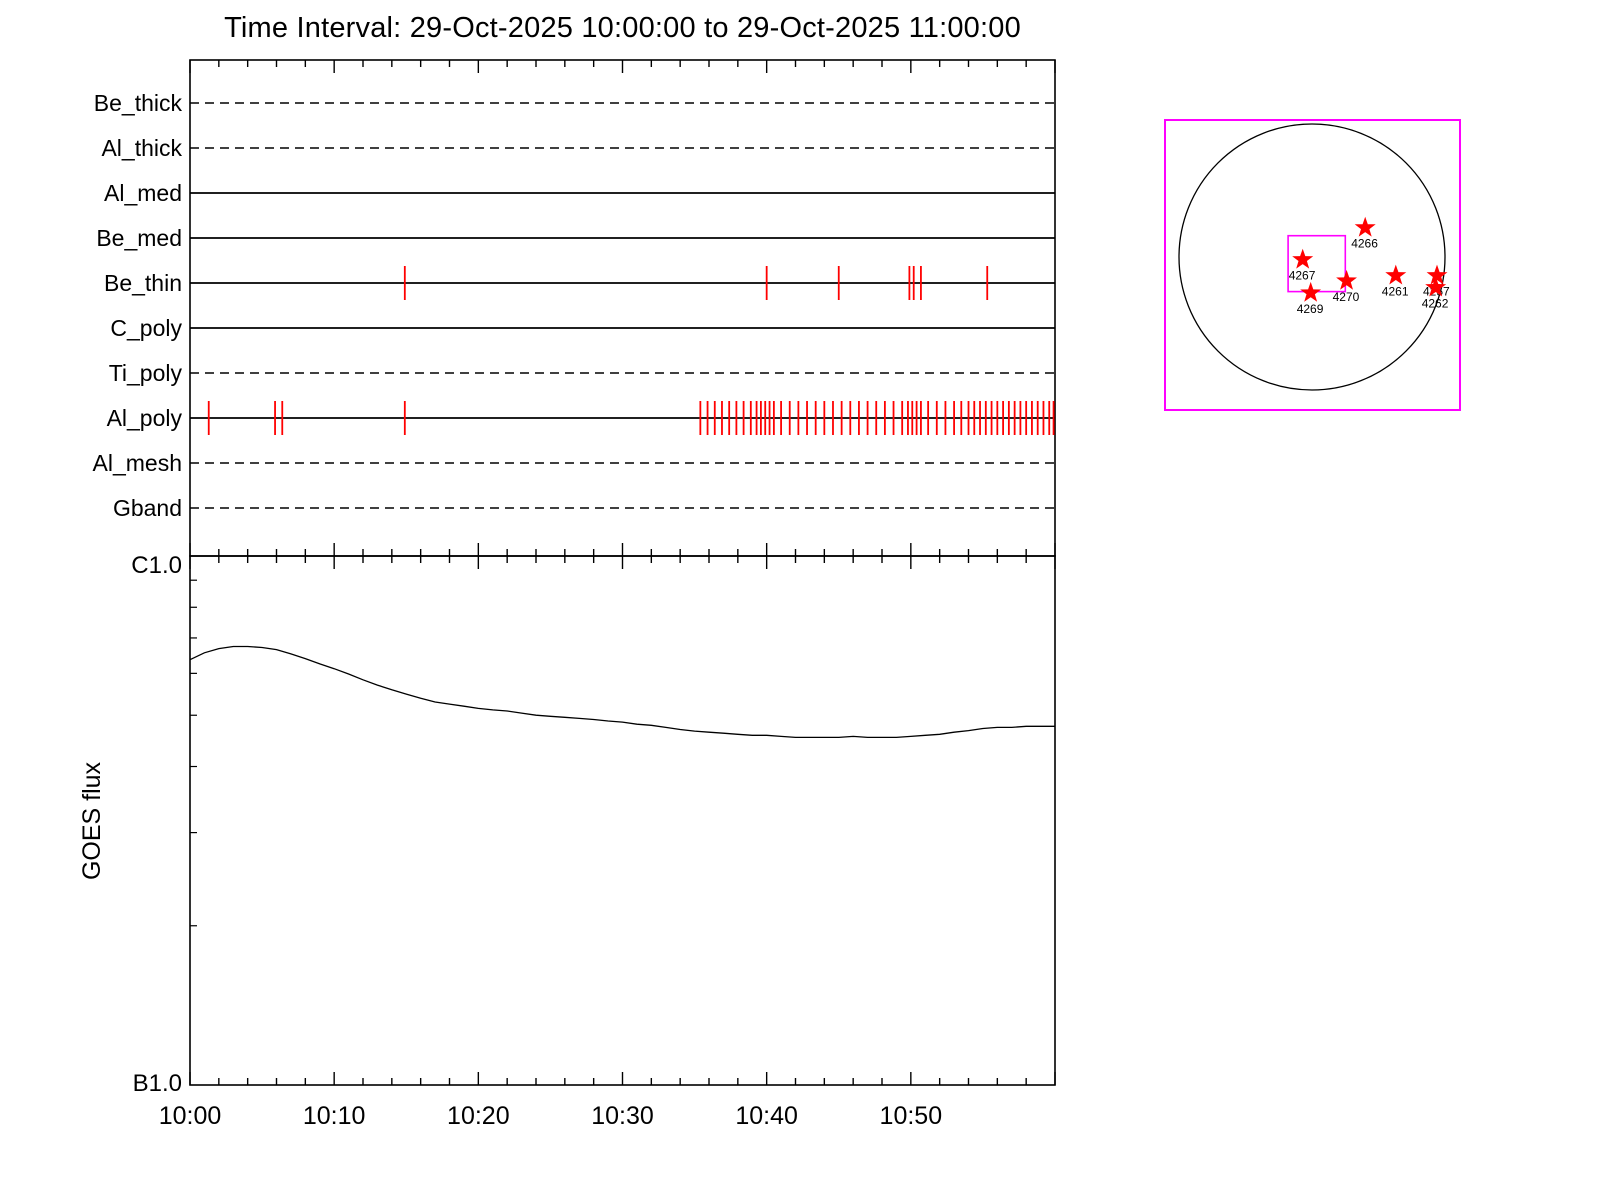 This screenshot has height=1200, width=1600. Describe the element at coordinates (157, 1083) in the screenshot. I see `y-axis-bottom-label: B1.0` at that location.